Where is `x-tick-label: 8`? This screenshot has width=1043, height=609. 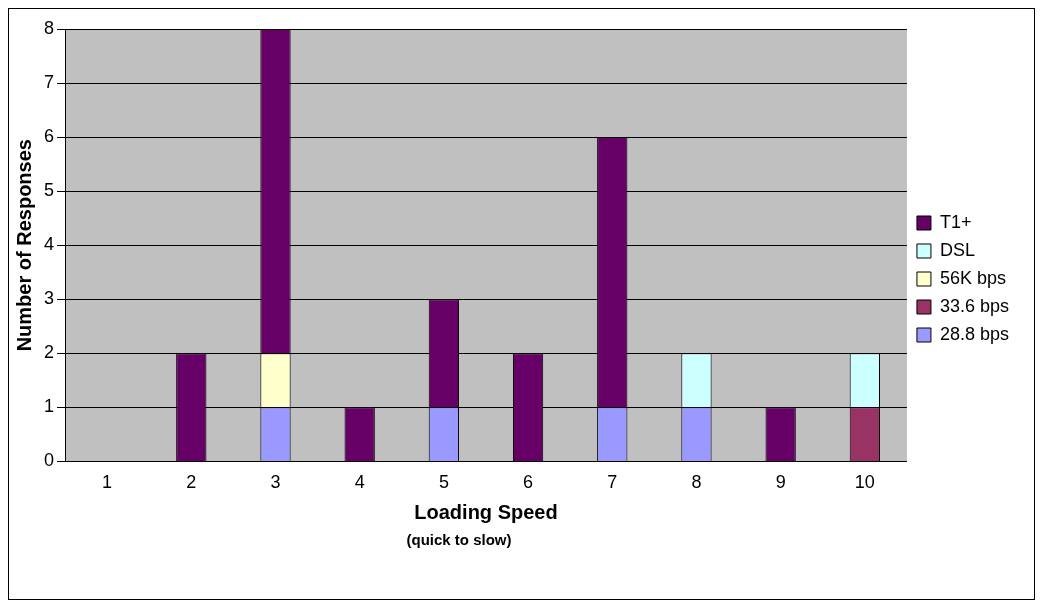
x-tick-label: 8 is located at coordinates (696, 482).